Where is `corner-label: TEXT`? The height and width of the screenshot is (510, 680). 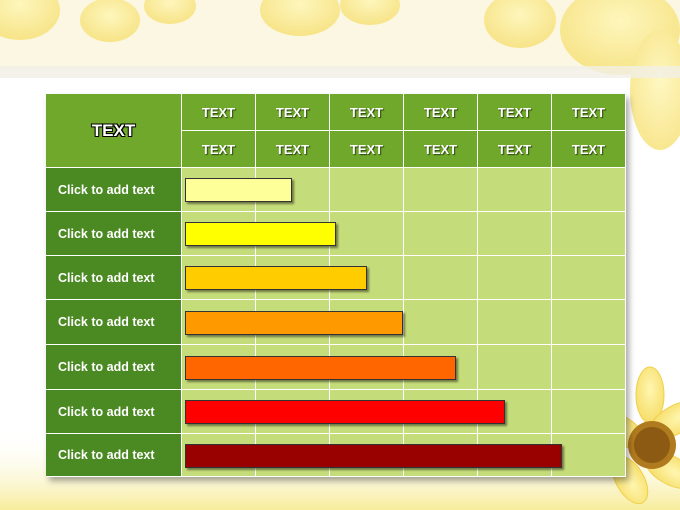
corner-label: TEXT is located at coordinates (113, 130).